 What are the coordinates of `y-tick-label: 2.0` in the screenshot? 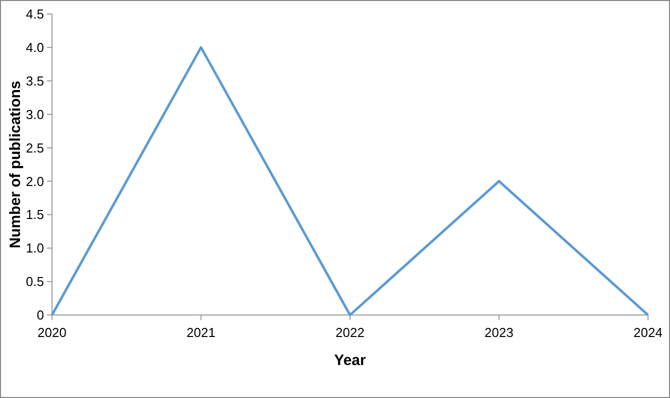 It's located at (35, 181).